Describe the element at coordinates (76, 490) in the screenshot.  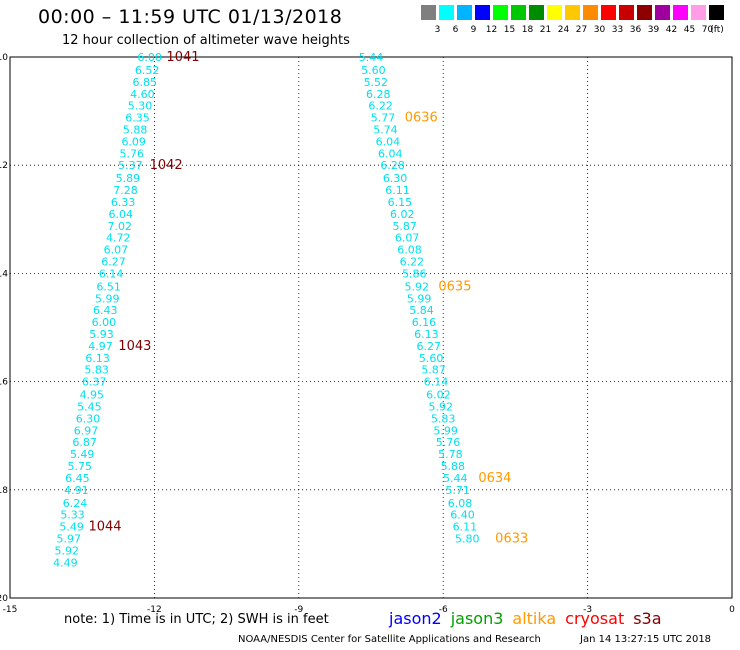
I see `data-point-label: 4.91` at that location.